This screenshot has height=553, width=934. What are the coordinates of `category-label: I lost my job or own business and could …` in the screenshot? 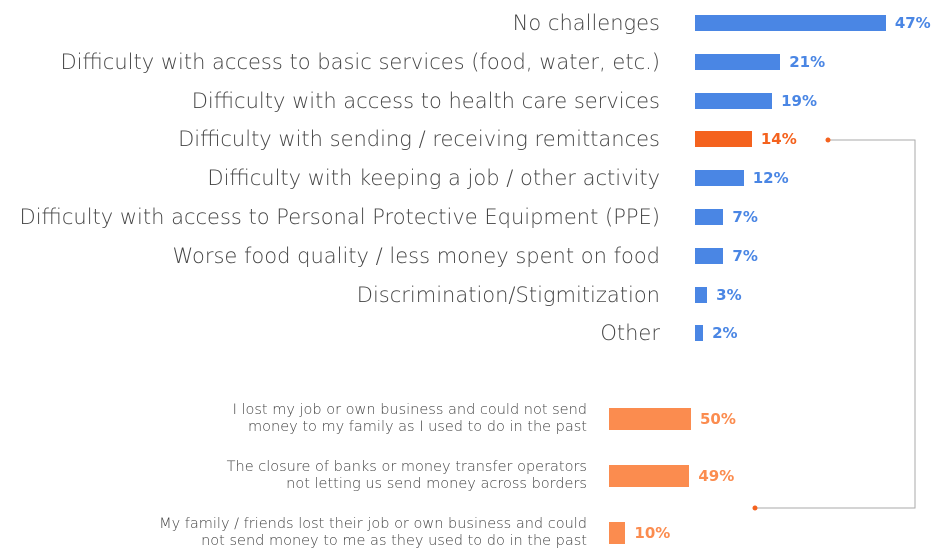 It's located at (409, 418).